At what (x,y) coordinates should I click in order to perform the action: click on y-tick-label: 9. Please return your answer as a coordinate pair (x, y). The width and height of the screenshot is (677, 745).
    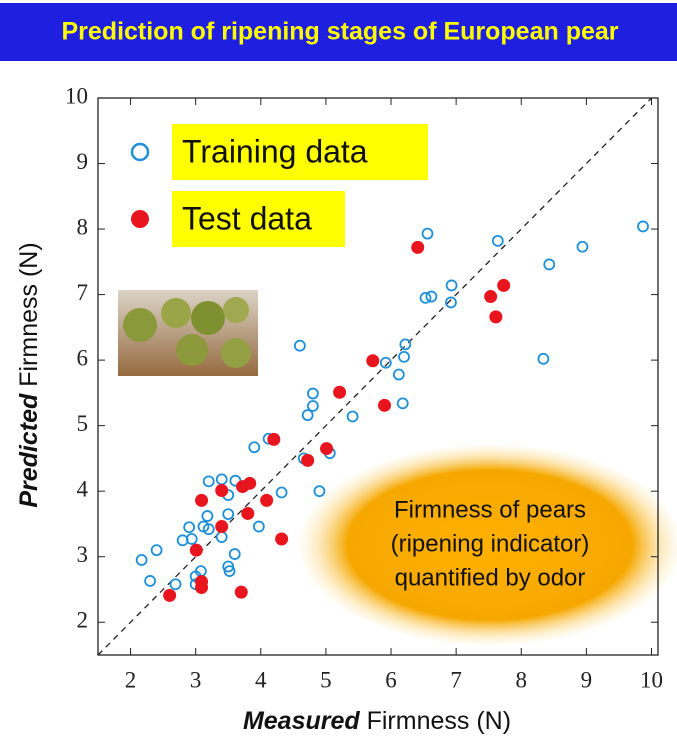
    Looking at the image, I should click on (83, 161).